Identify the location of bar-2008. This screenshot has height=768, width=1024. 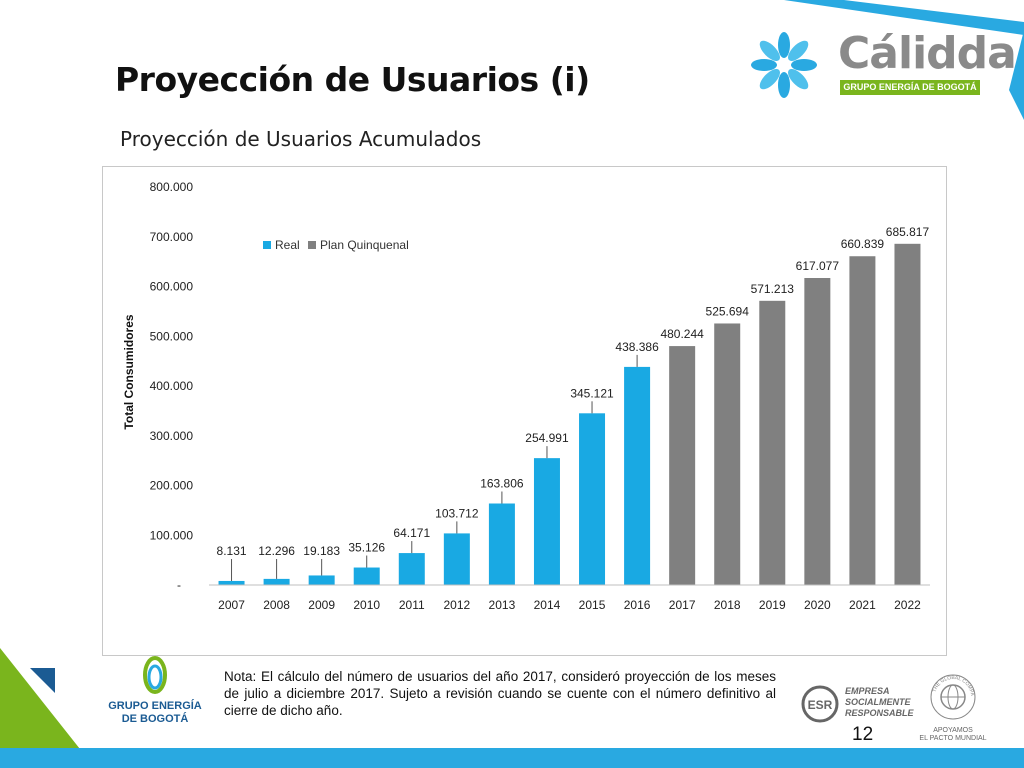
(276, 581).